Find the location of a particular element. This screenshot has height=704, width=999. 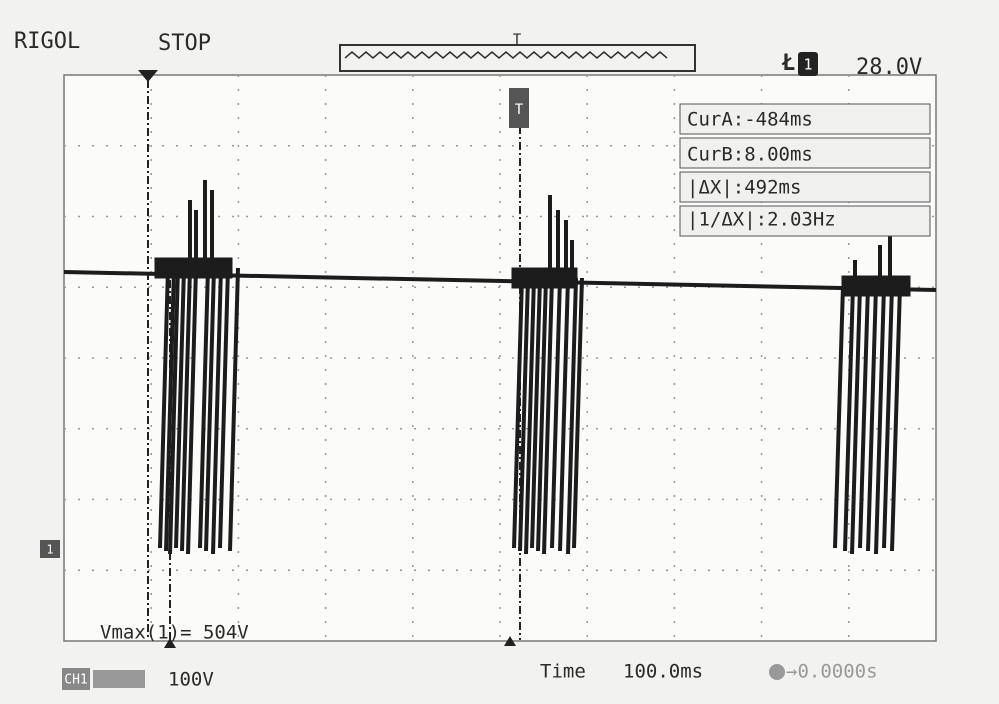

channel-badge is located at coordinates (808, 64).